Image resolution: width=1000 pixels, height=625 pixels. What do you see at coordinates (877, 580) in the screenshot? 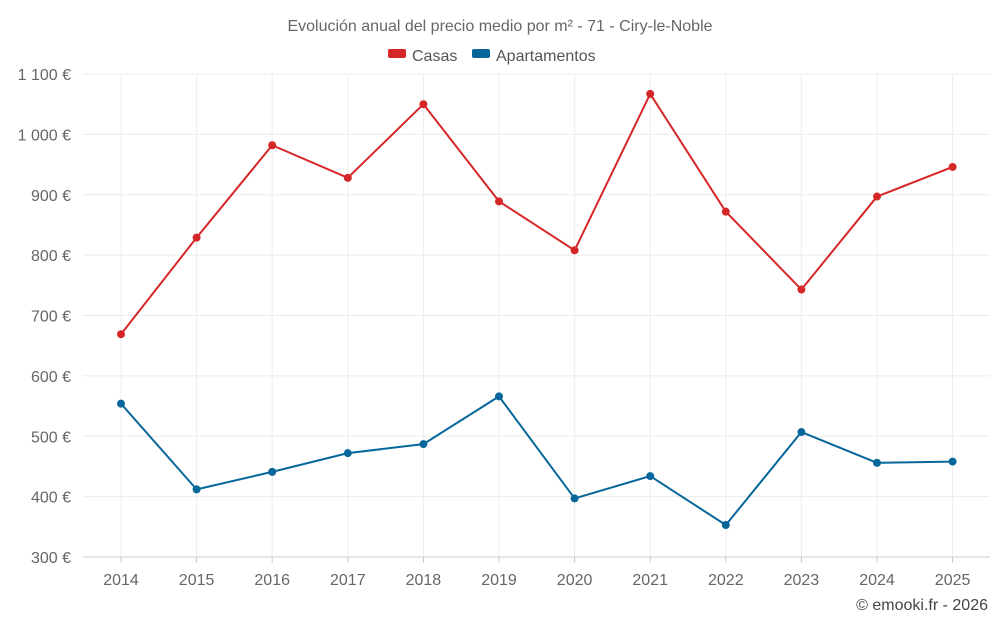
I see `x-tick-label: 2024` at bounding box center [877, 580].